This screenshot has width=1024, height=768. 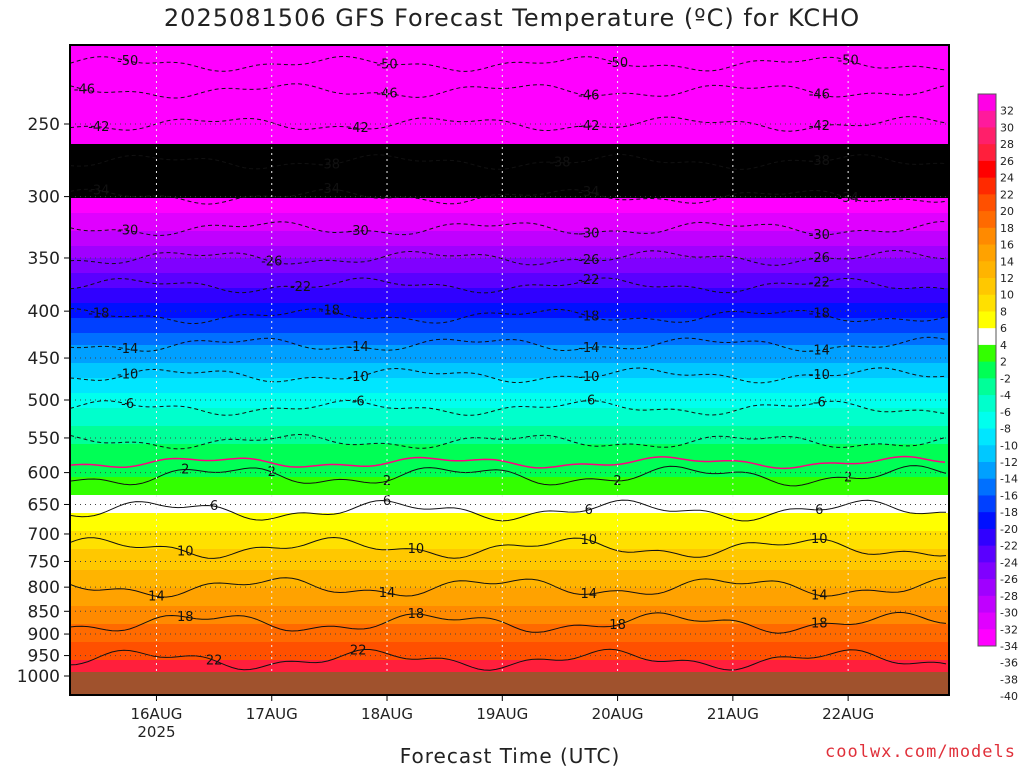 I want to click on contour-label: -6, so click(x=588, y=401).